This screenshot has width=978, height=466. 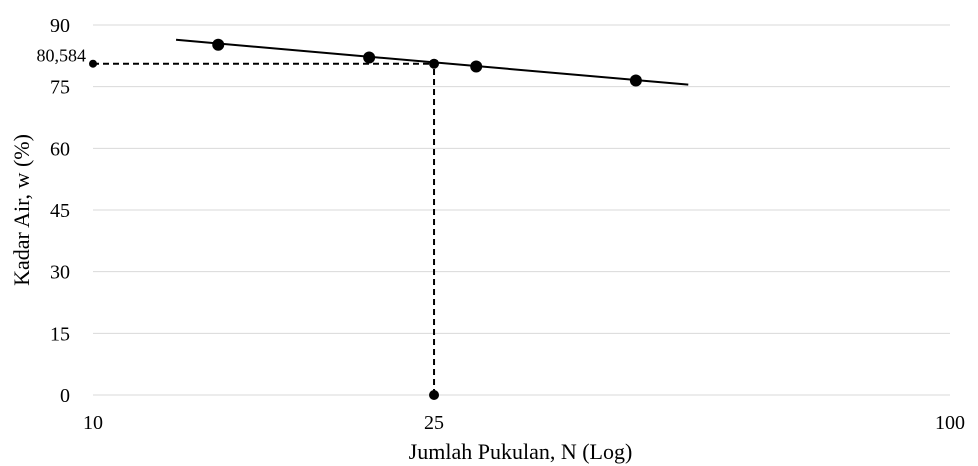 I want to click on y-tick-label: 15, so click(x=60, y=334).